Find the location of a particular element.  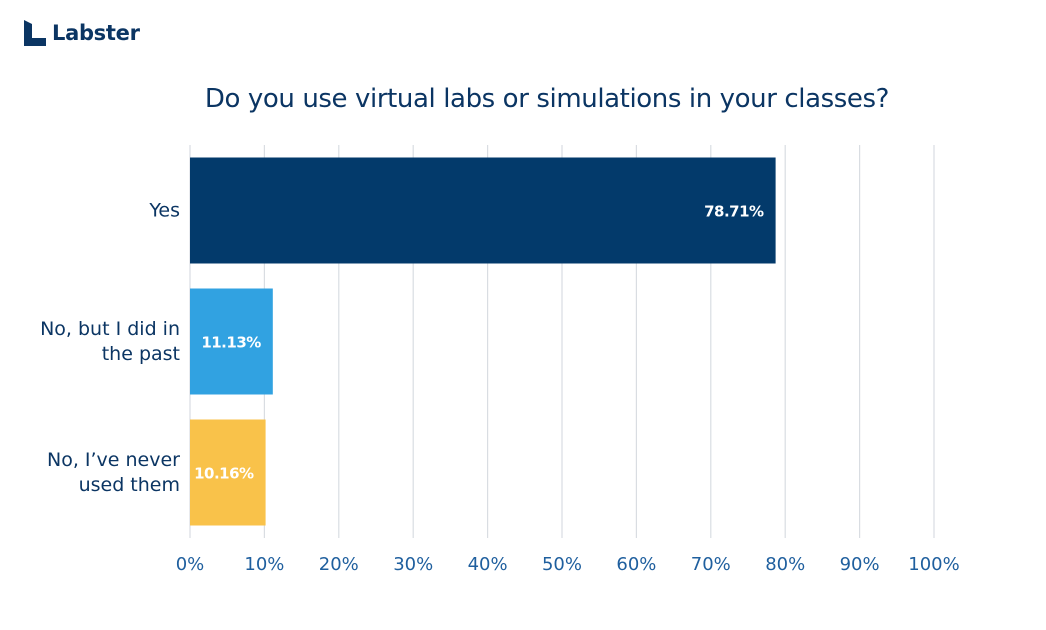

x-tick-label: 40% is located at coordinates (488, 564).